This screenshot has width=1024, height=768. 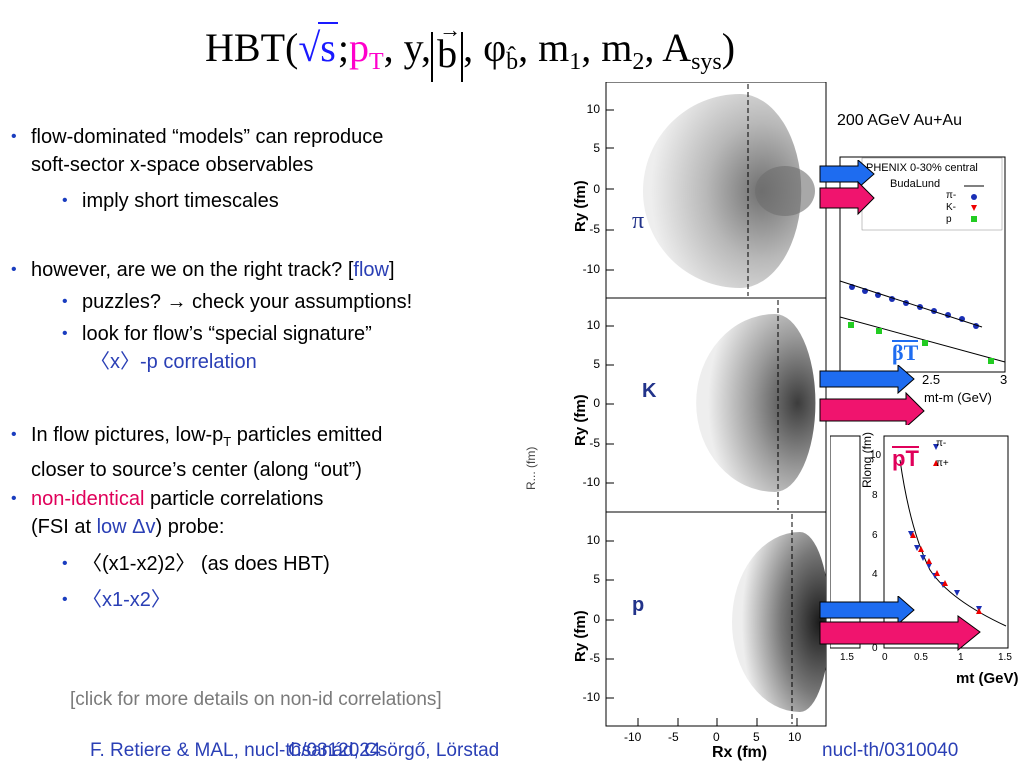 I want to click on plot1-xtick: 3, so click(x=1004, y=379).